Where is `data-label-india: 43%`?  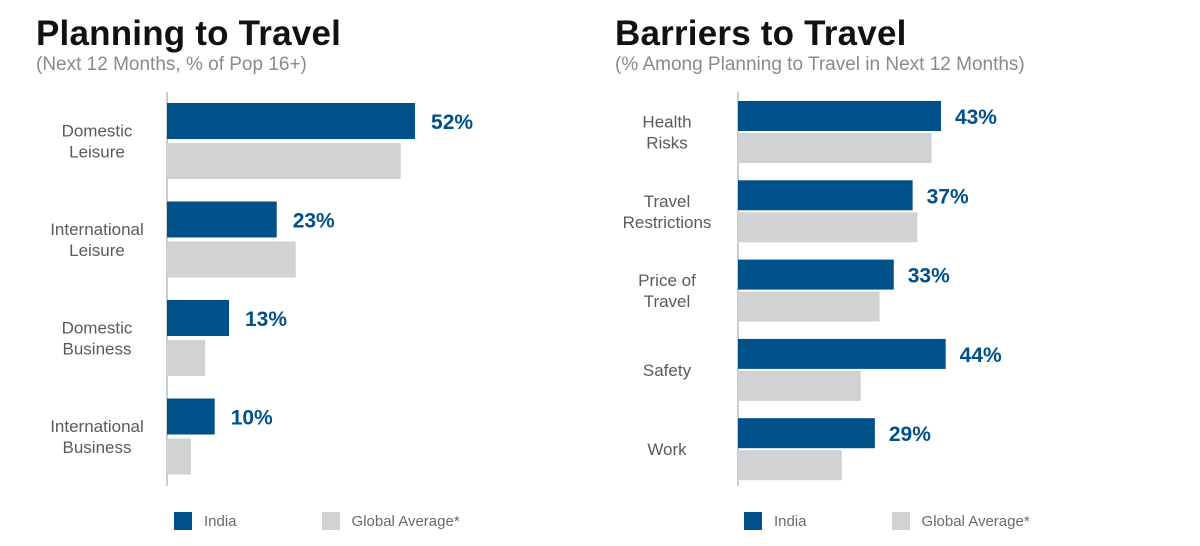 data-label-india: 43% is located at coordinates (976, 117).